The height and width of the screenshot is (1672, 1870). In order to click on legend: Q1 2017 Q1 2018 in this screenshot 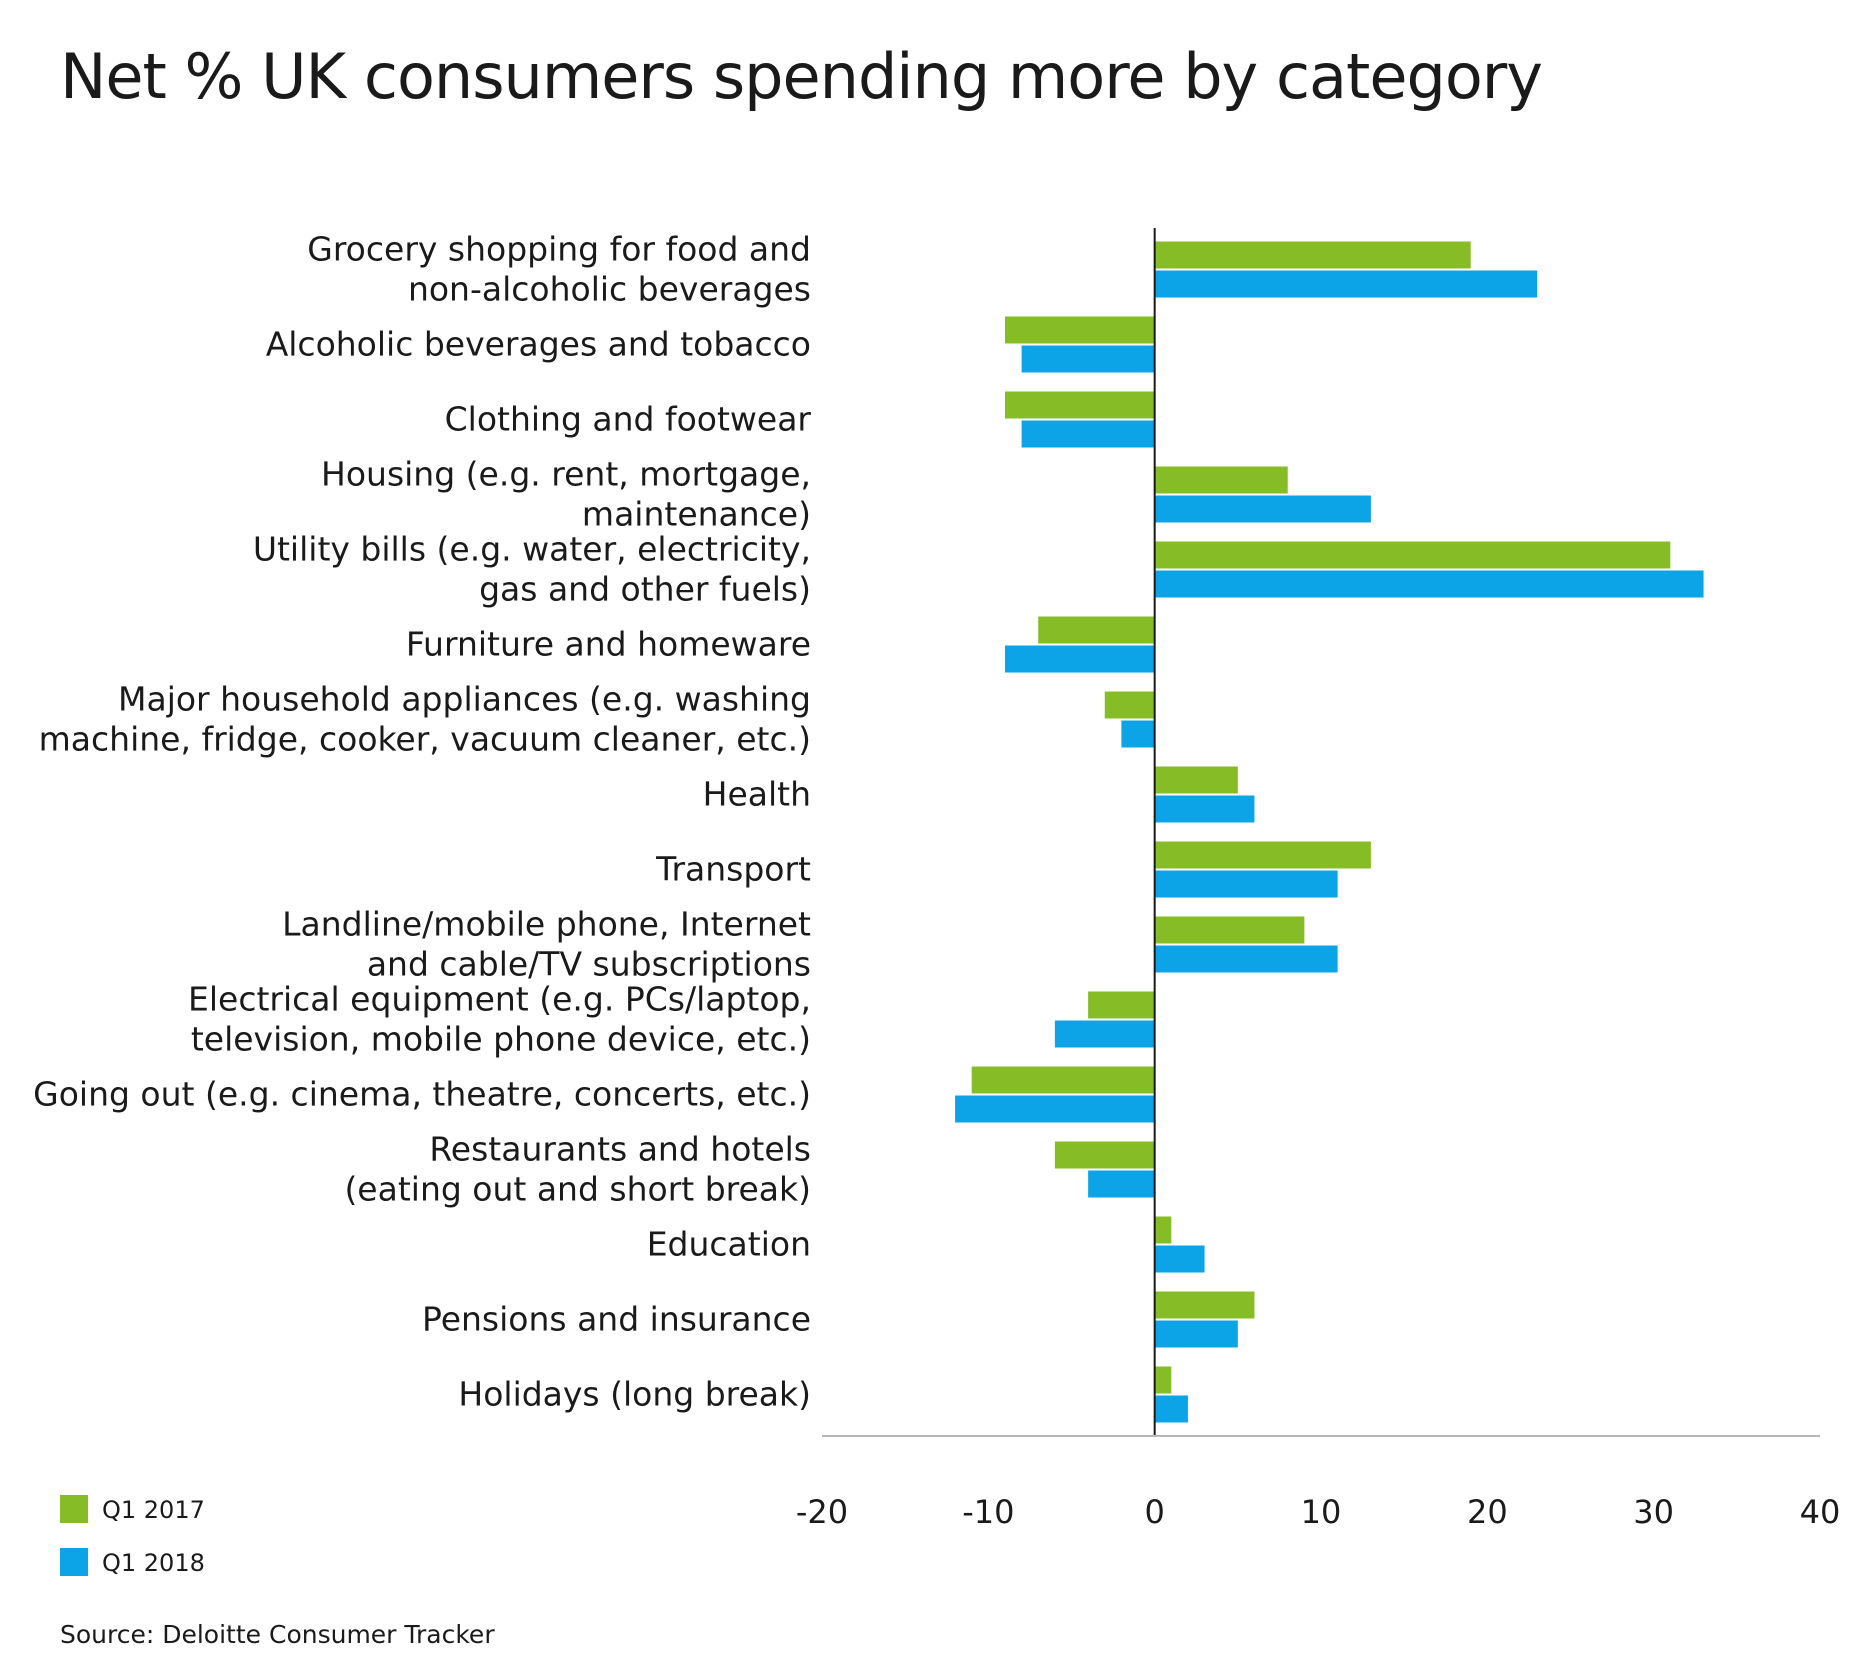, I will do `click(132, 1536)`.